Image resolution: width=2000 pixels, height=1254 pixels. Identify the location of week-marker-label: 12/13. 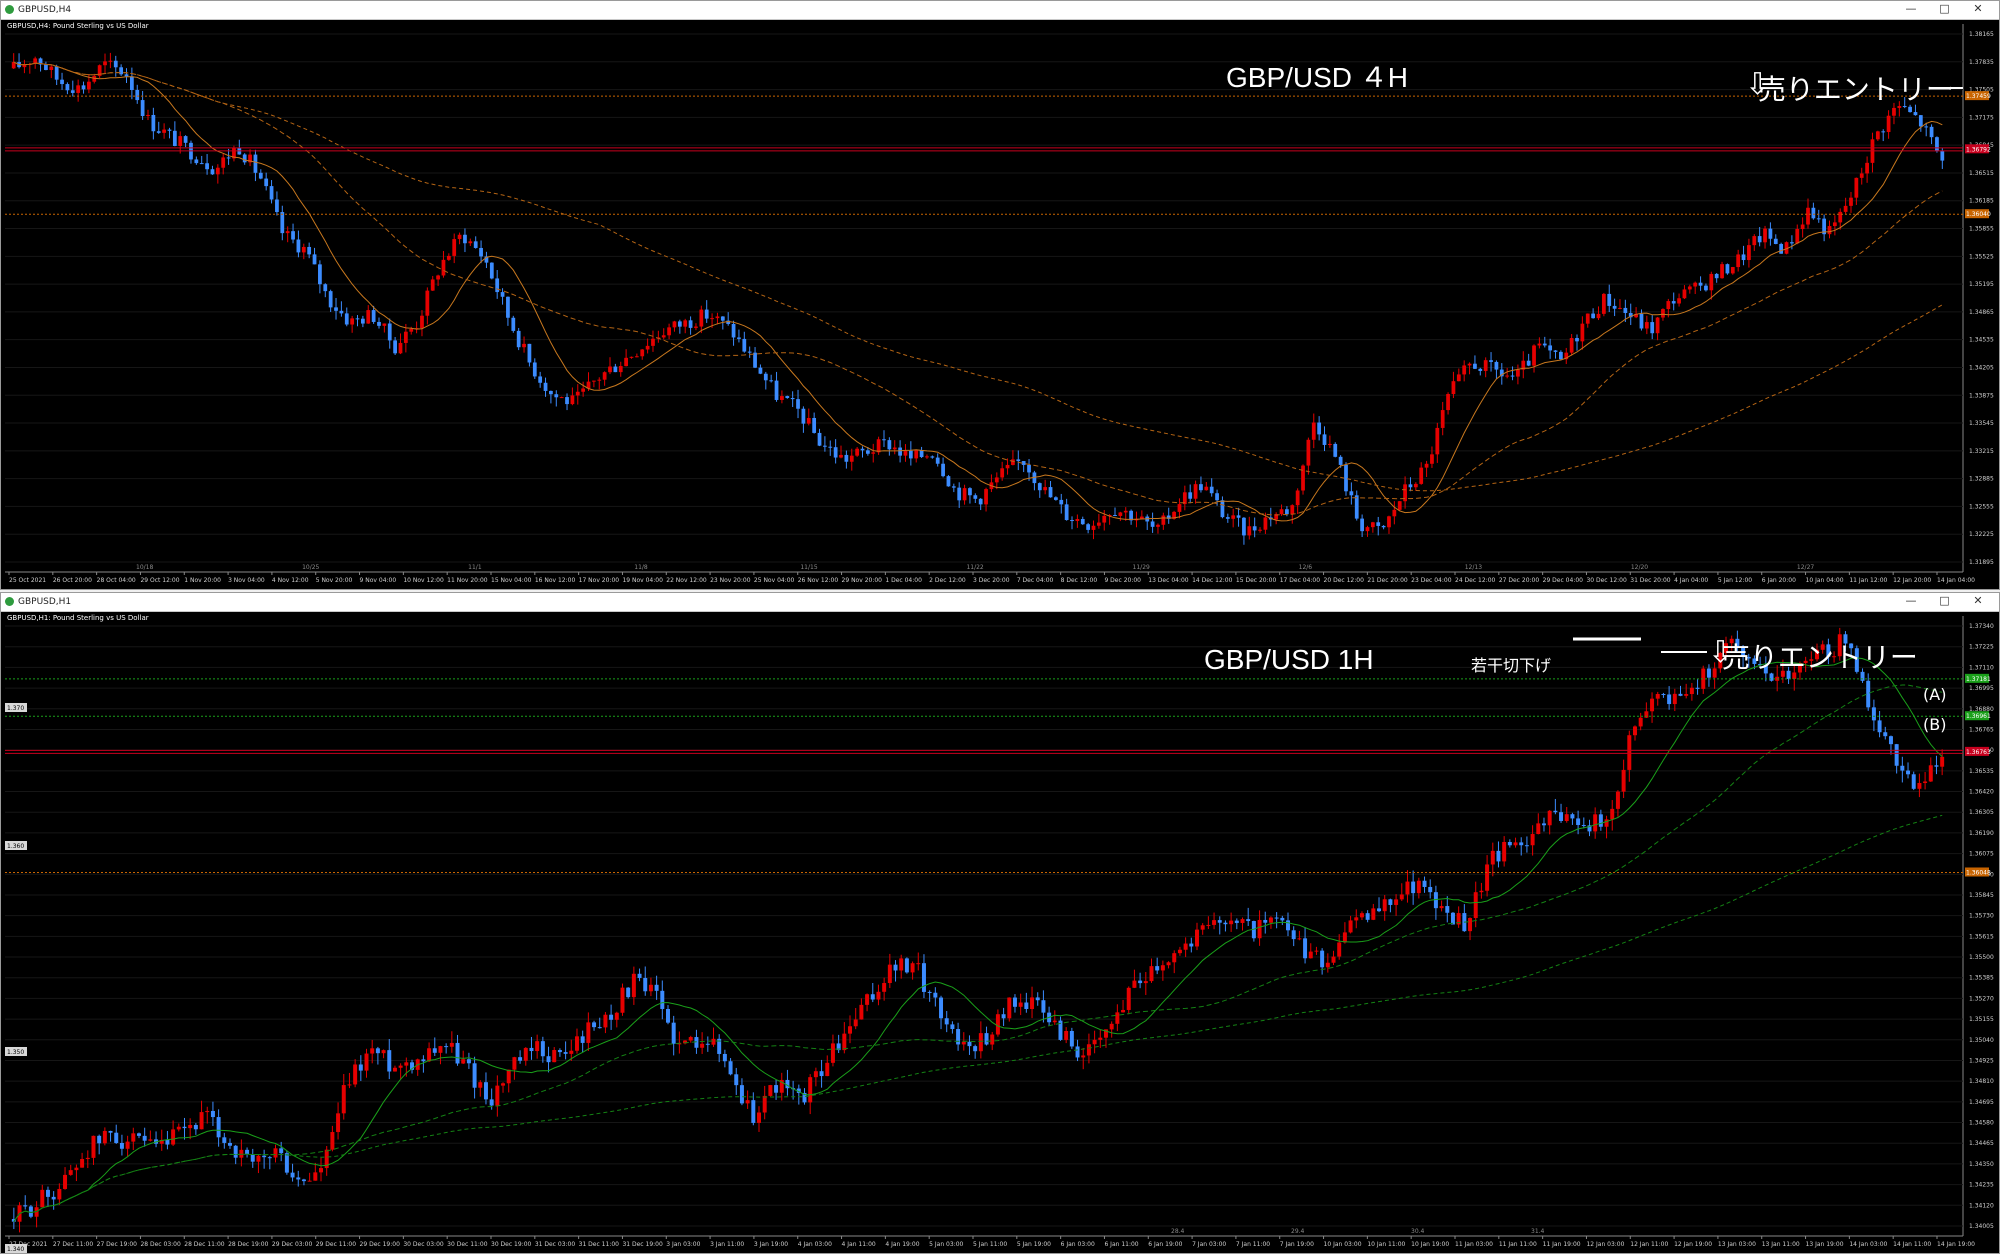
(1473, 567).